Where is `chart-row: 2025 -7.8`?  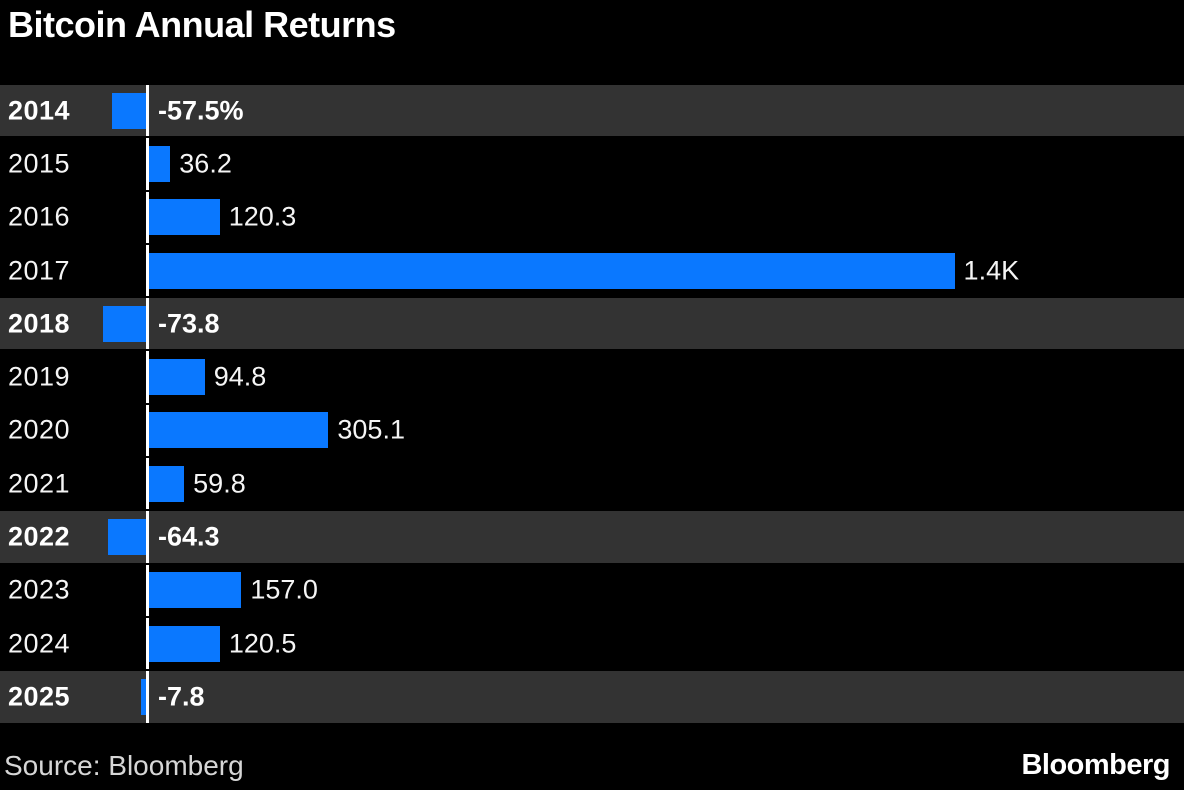
chart-row: 2025 -7.8 is located at coordinates (592, 697).